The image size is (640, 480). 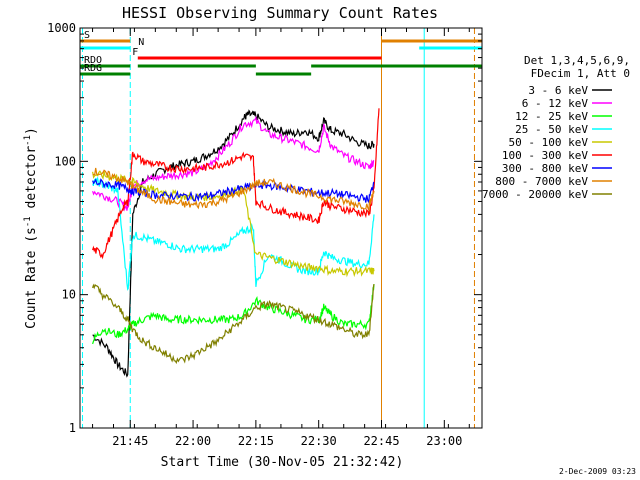 What do you see at coordinates (69, 295) in the screenshot?
I see `y-tick-label: 10` at bounding box center [69, 295].